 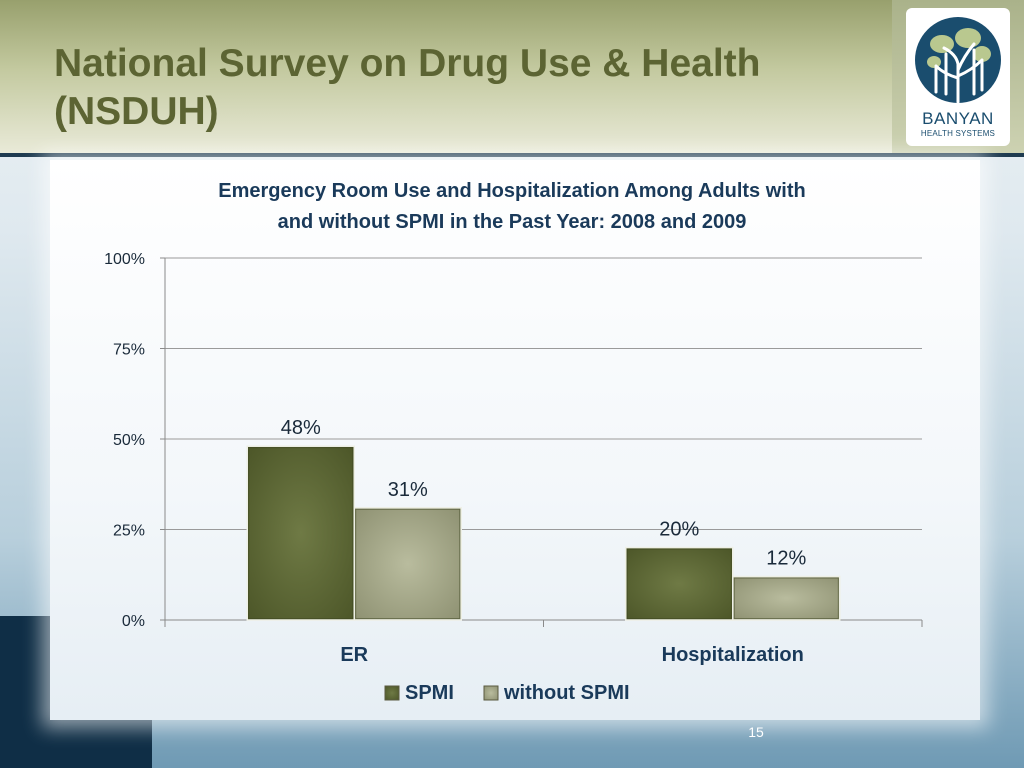 I want to click on y-tick-label: 100%, so click(x=124, y=259).